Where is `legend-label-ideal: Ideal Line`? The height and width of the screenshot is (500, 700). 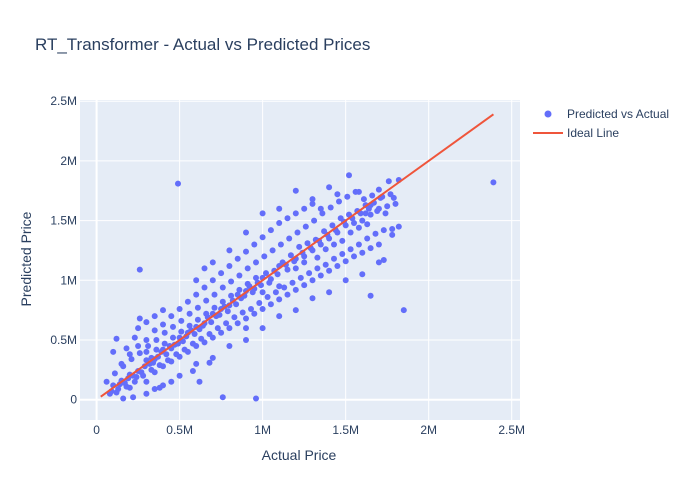
legend-label-ideal: Ideal Line is located at coordinates (593, 133).